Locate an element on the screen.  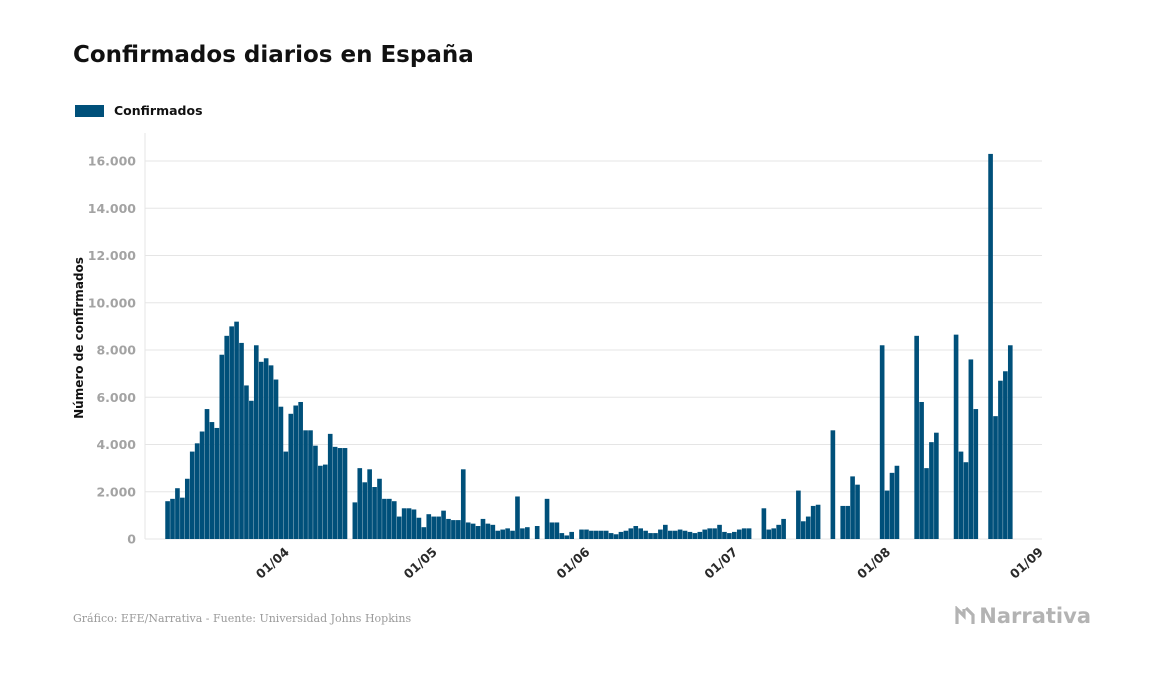
y-tick-label: 6.000 is located at coordinates (116, 397).